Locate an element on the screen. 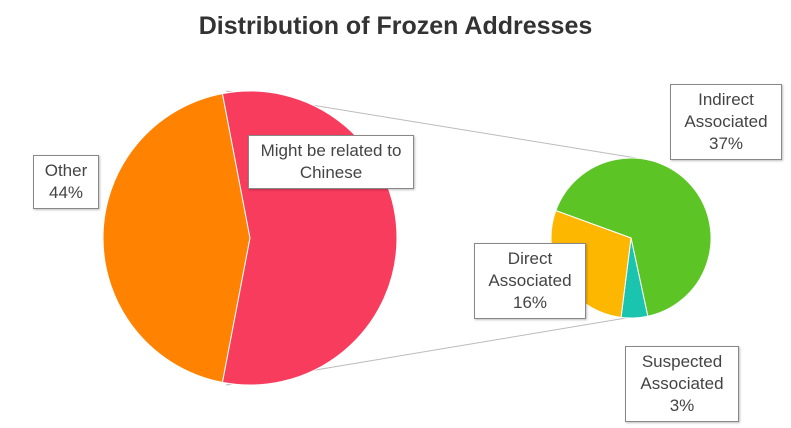  label-category: Other is located at coordinates (66, 170).